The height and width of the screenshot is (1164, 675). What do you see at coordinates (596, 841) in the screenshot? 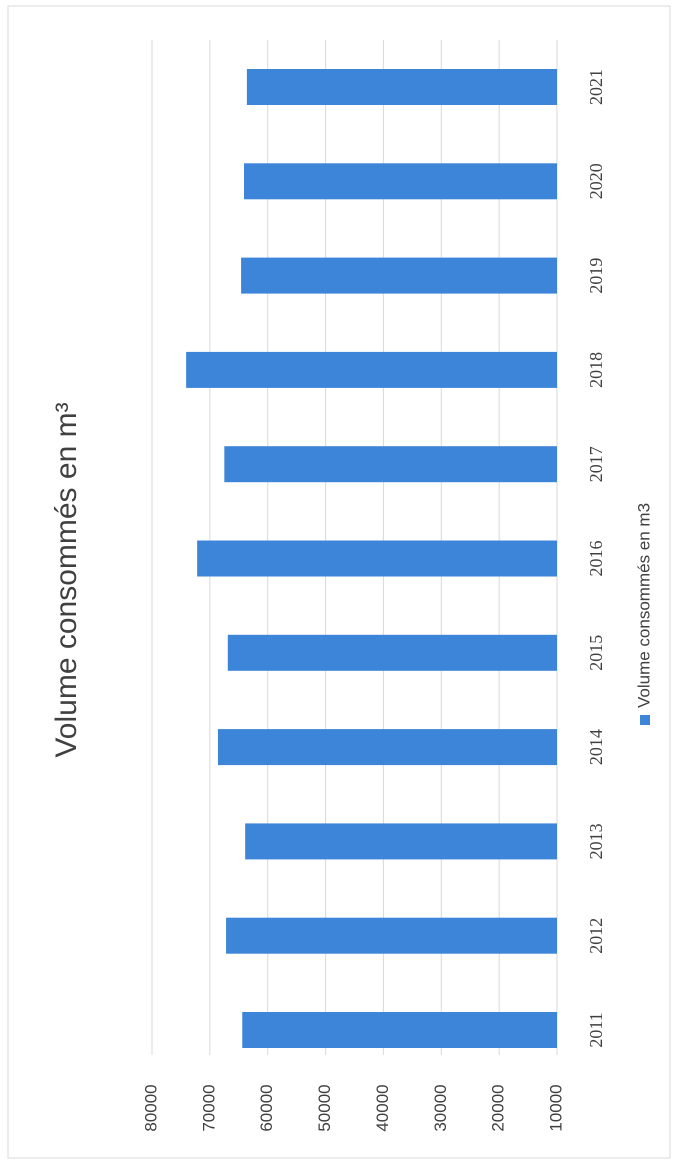
I see `x-tick-label: 2013` at bounding box center [596, 841].